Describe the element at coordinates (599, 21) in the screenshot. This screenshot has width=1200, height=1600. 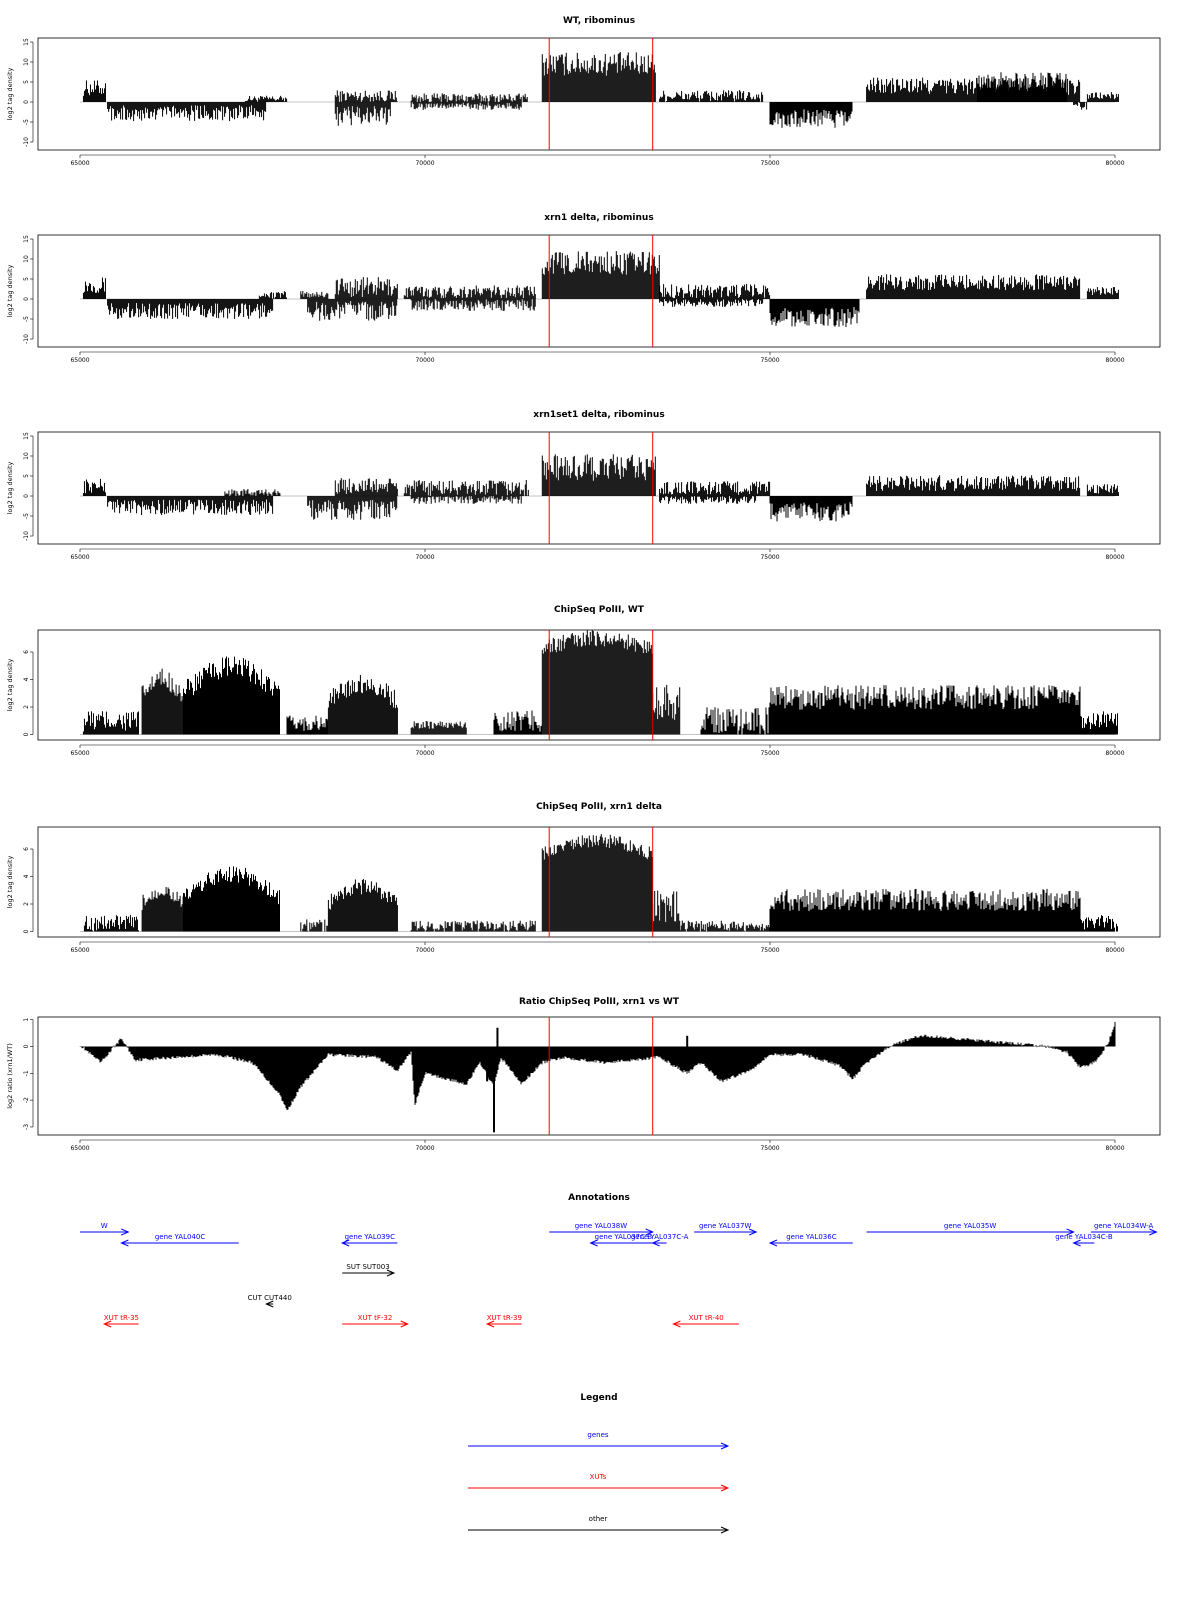
I see `chart-title: WT, ribominus` at that location.